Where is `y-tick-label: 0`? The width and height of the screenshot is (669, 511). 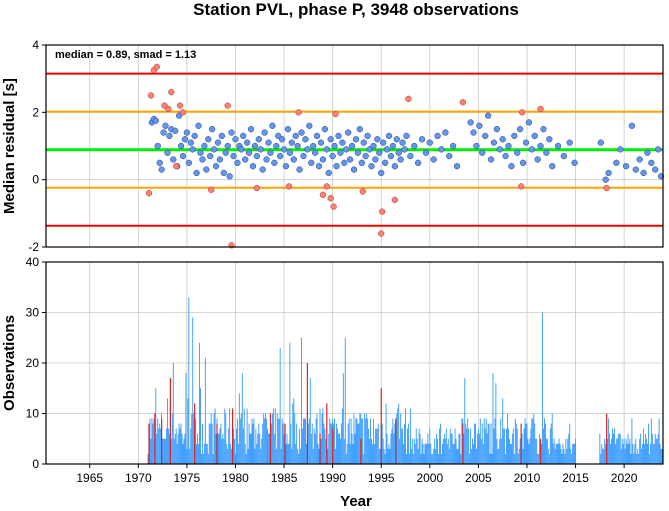 y-tick-label: 0 is located at coordinates (35, 464).